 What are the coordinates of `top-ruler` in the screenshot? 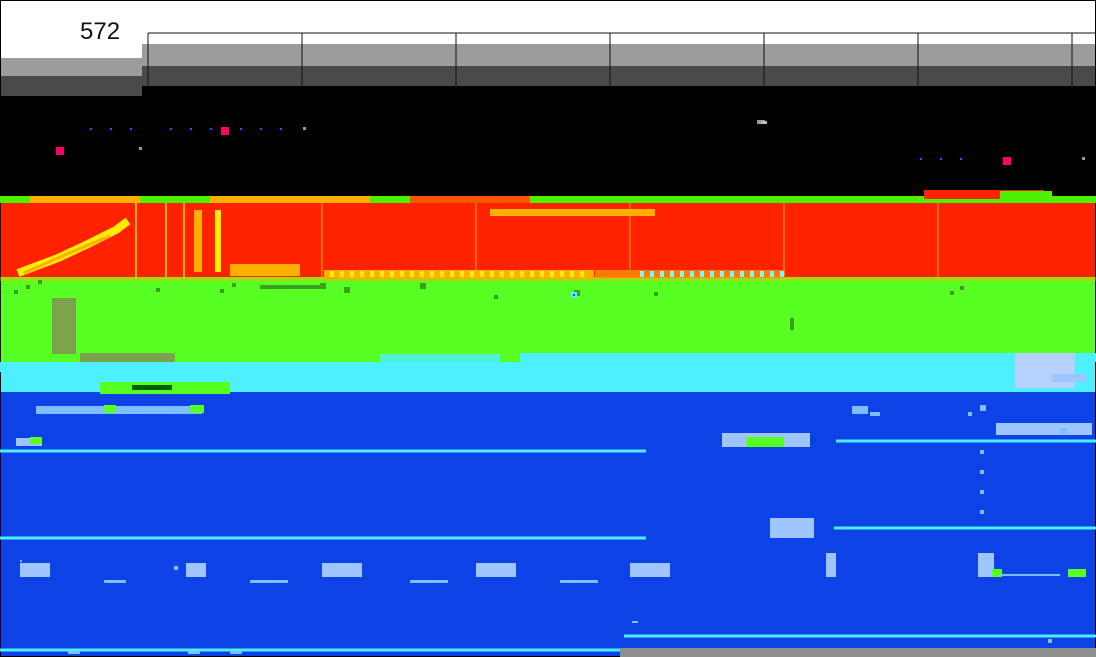 It's located at (621, 59).